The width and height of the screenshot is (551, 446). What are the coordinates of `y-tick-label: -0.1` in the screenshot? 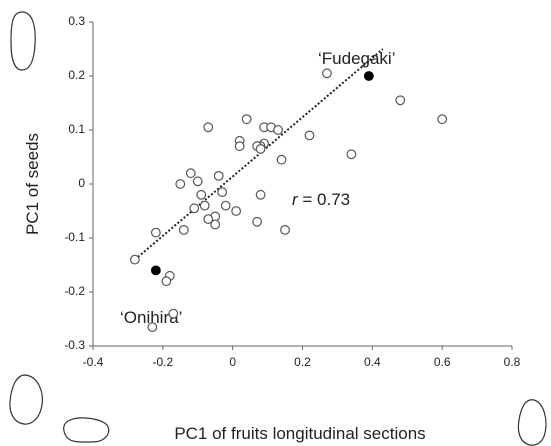 It's located at (74, 237).